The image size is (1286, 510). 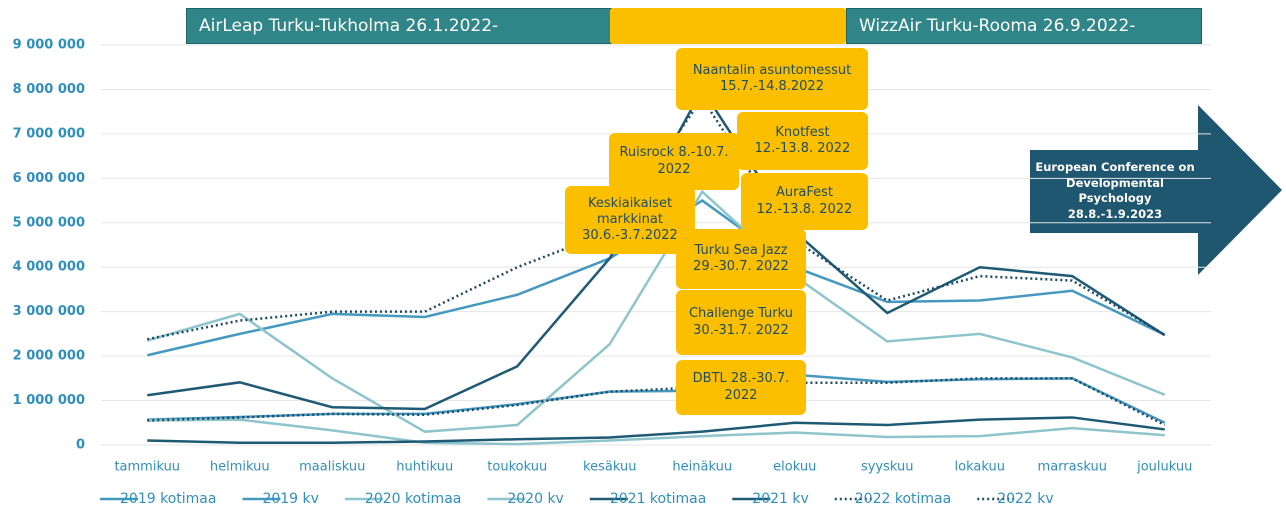 What do you see at coordinates (49, 133) in the screenshot?
I see `y-tick-label: 7 000 000` at bounding box center [49, 133].